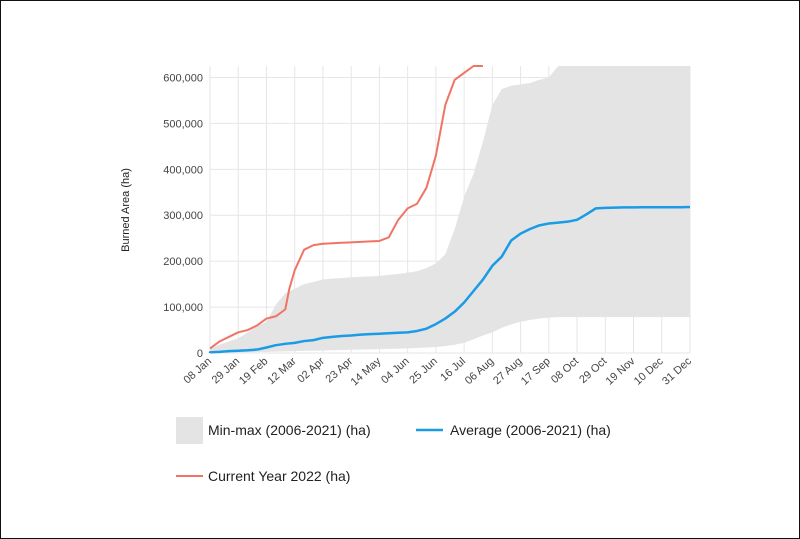 This screenshot has width=800, height=539. Describe the element at coordinates (253, 371) in the screenshot. I see `x-tick-label: 19 Feb` at that location.